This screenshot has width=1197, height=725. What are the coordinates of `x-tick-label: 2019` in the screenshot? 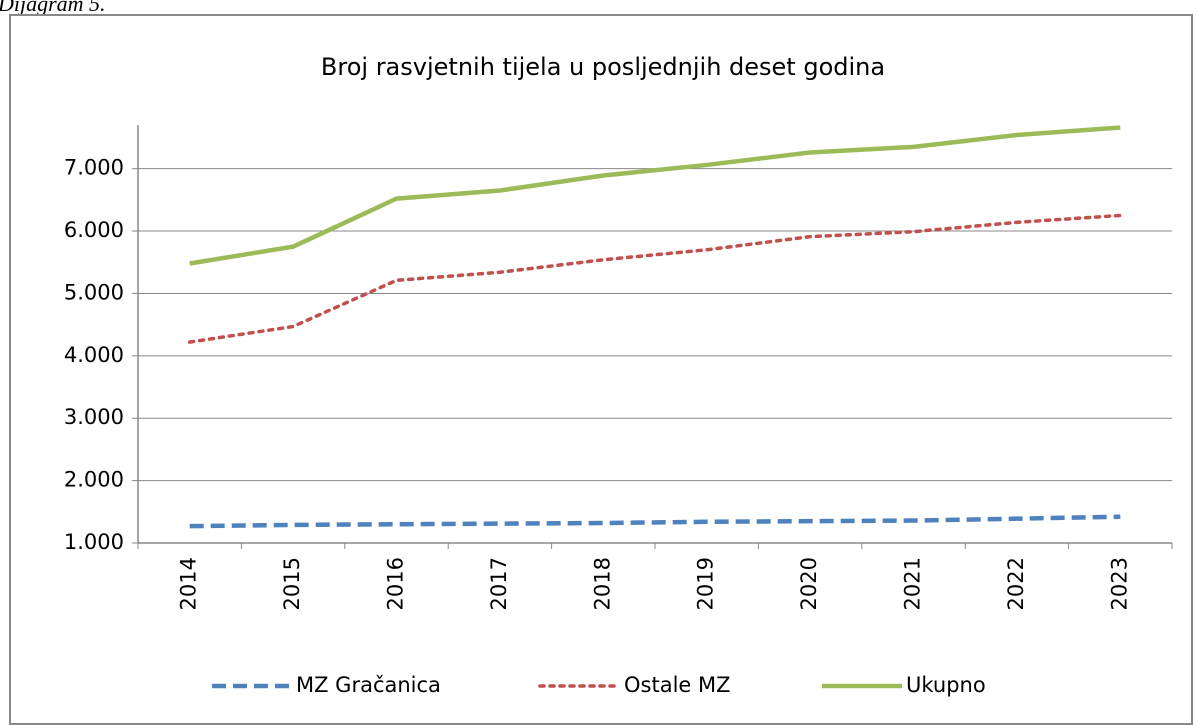 It's located at (706, 583).